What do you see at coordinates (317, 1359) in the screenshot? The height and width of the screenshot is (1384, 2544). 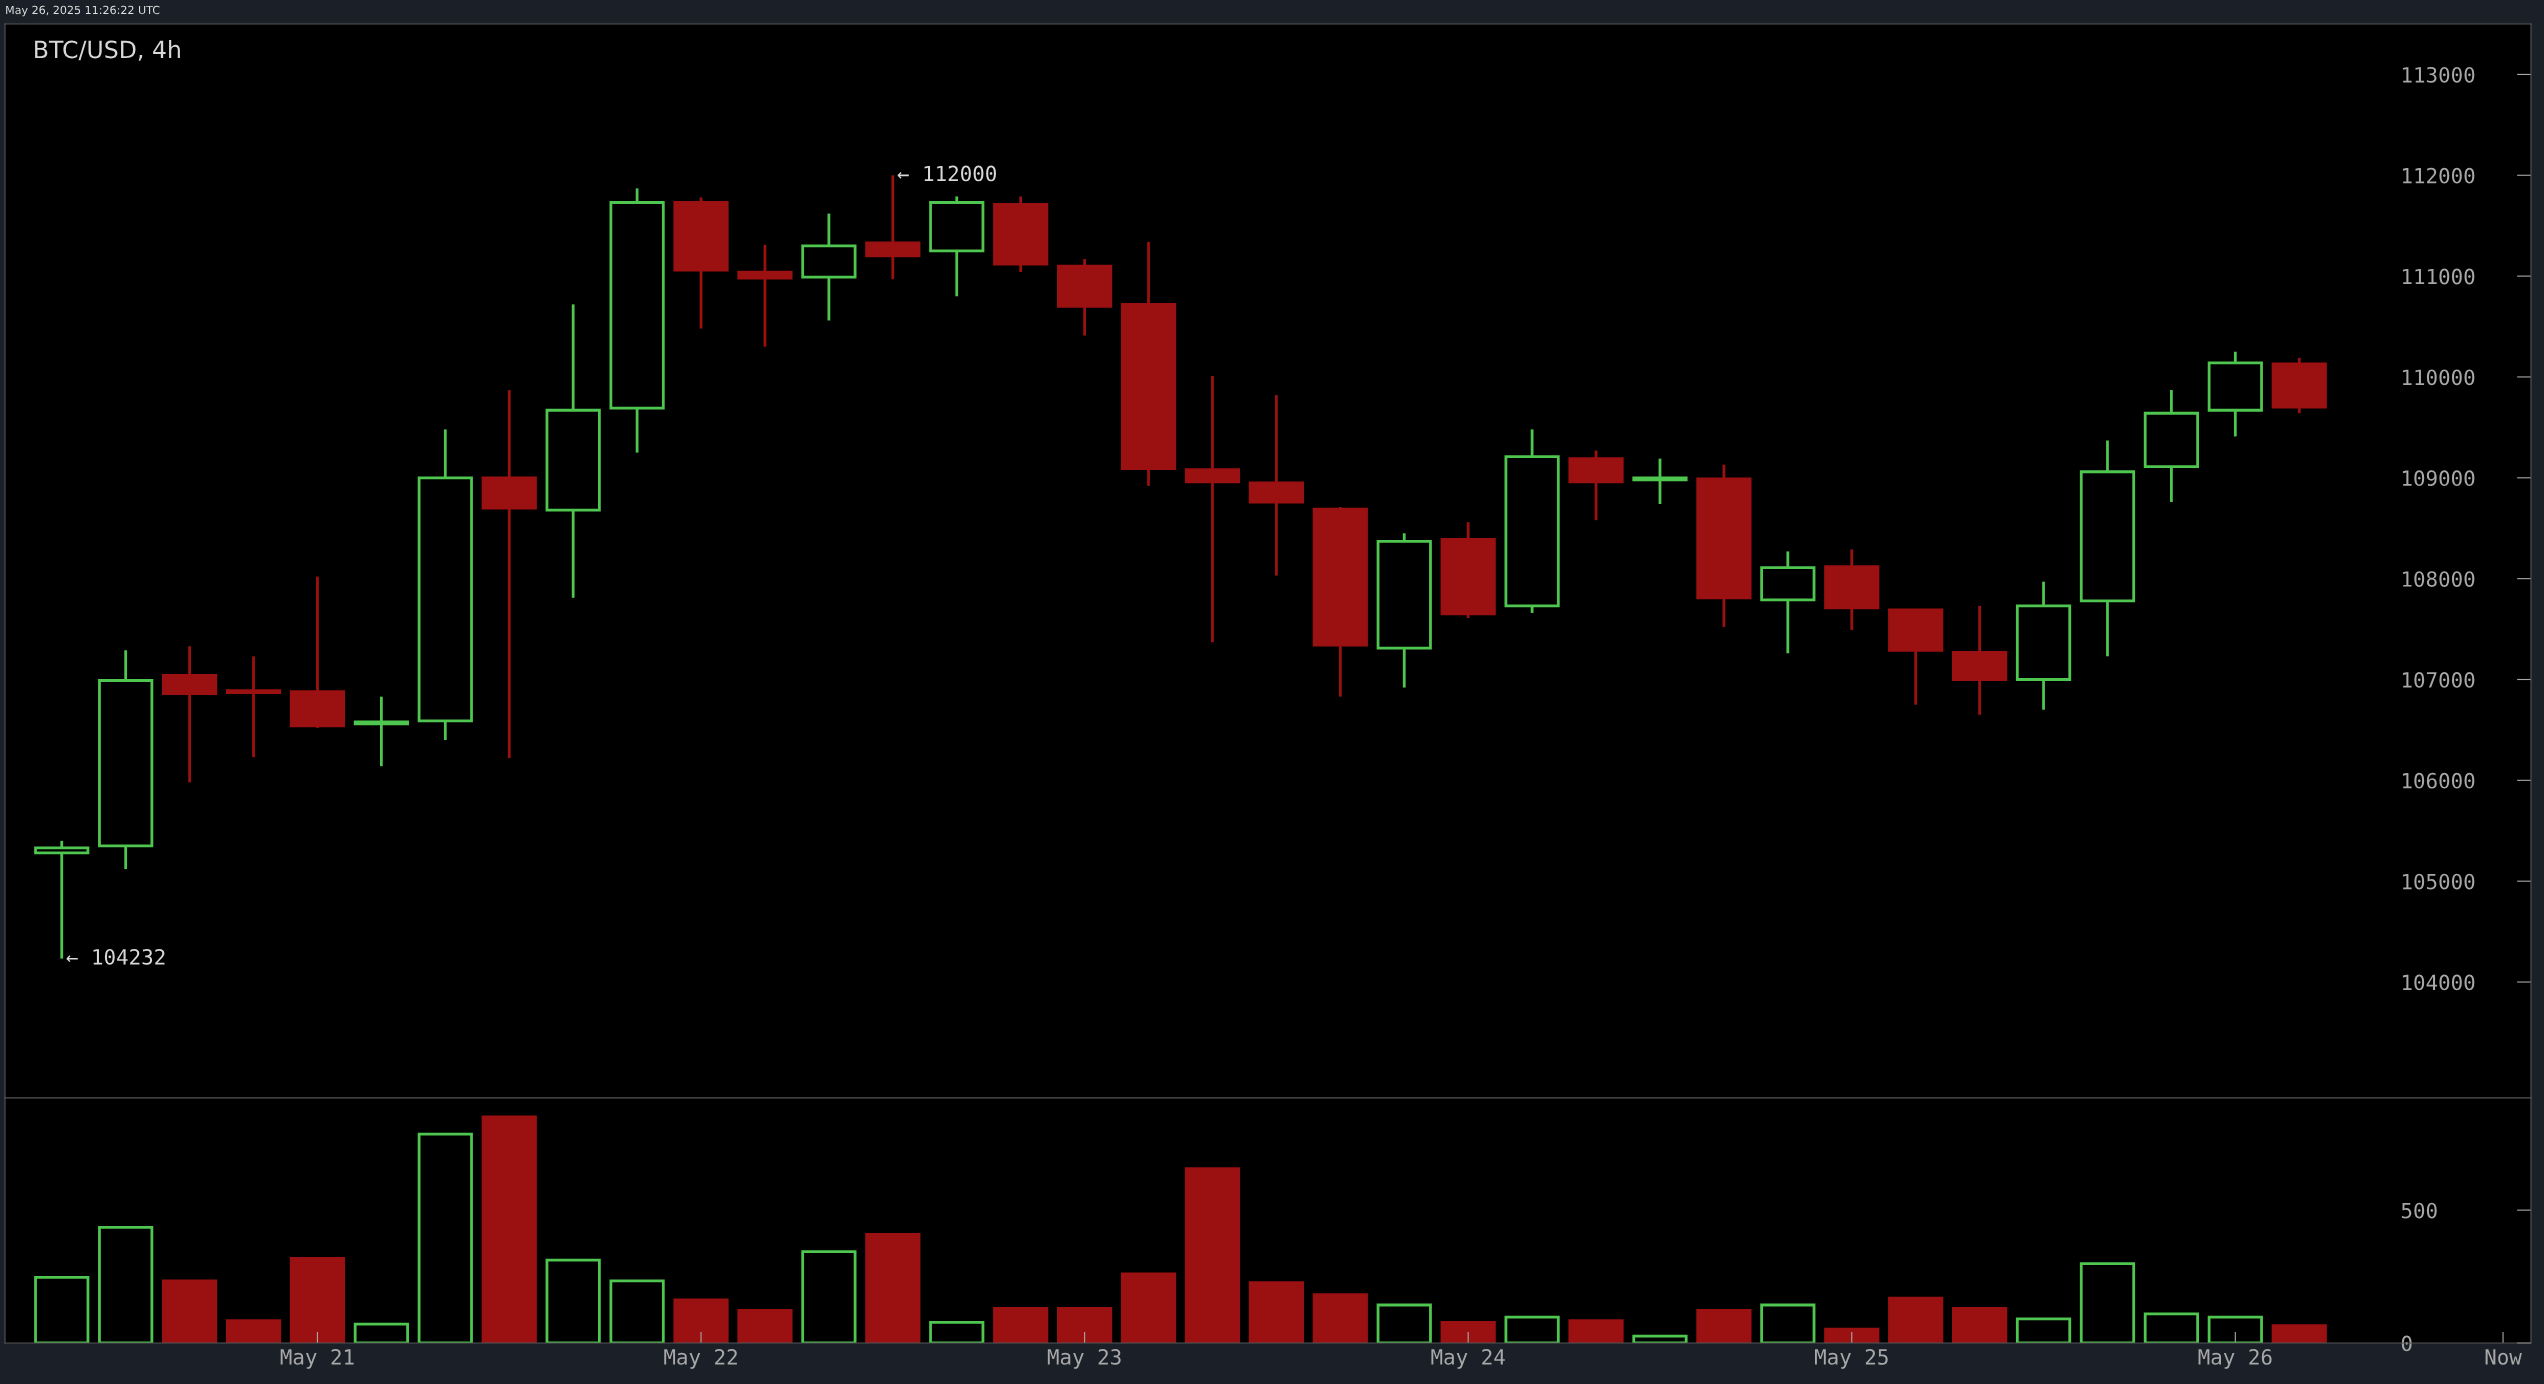 I see `x-tick-label: May 21` at bounding box center [317, 1359].